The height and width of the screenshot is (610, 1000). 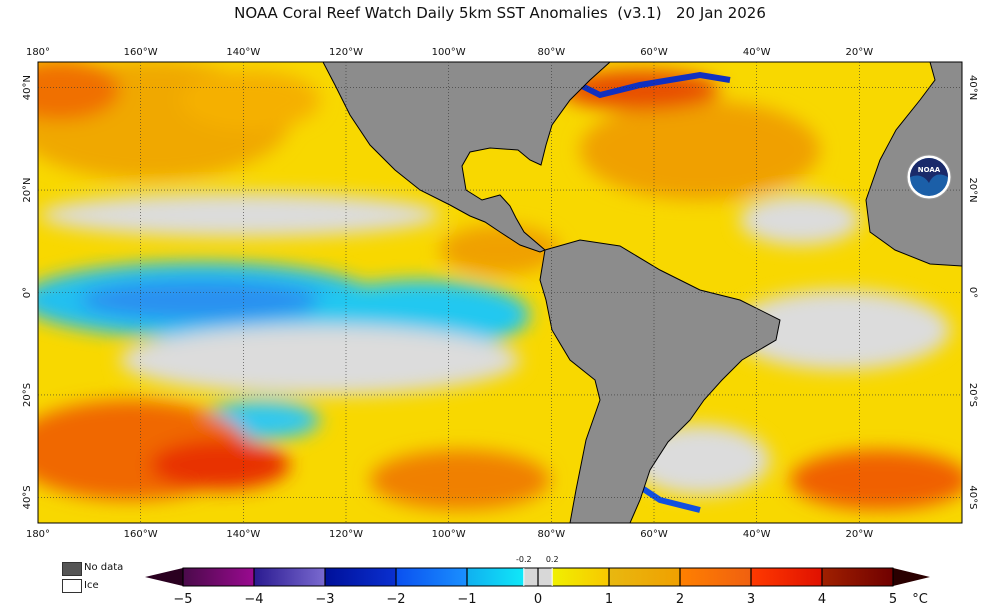 What do you see at coordinates (27, 497) in the screenshot?
I see `lat-label-left: 40°S` at bounding box center [27, 497].